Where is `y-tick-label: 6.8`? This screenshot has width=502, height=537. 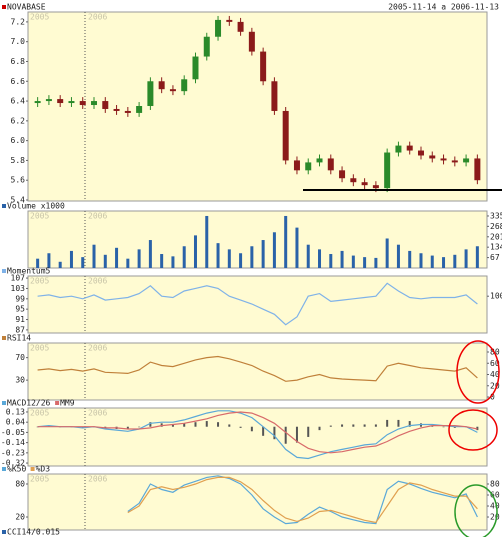 y-tick-label: 6.8 is located at coordinates (18, 61).